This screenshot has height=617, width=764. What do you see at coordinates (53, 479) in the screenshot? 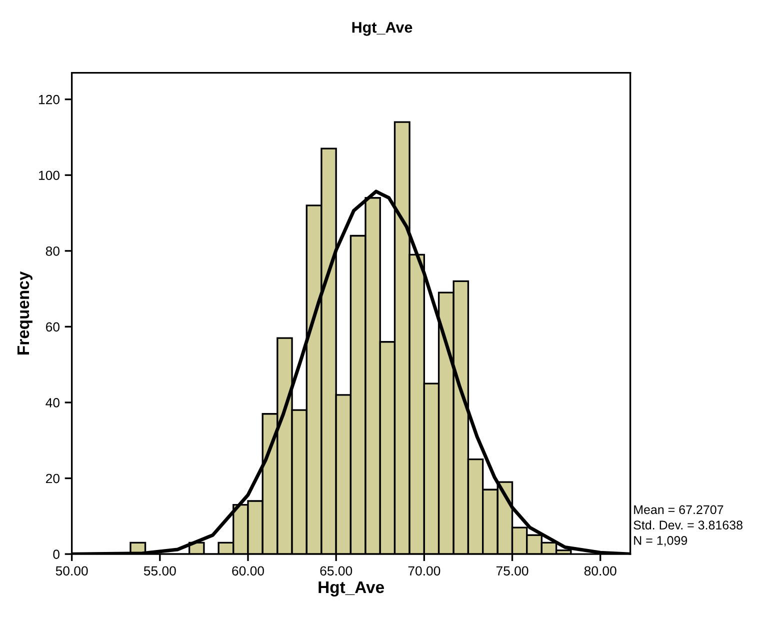
I see `y-tick-label: 20` at bounding box center [53, 479].